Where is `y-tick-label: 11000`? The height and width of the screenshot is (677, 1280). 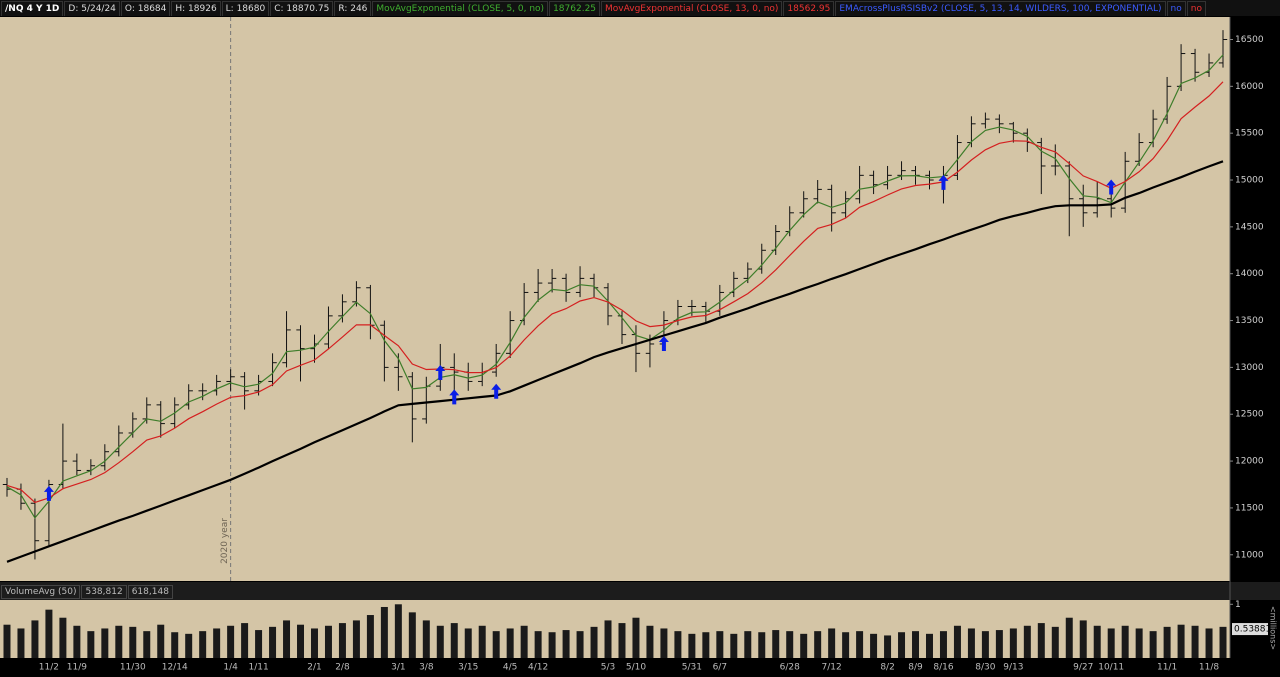 y-tick-label: 11000 is located at coordinates (1249, 555).